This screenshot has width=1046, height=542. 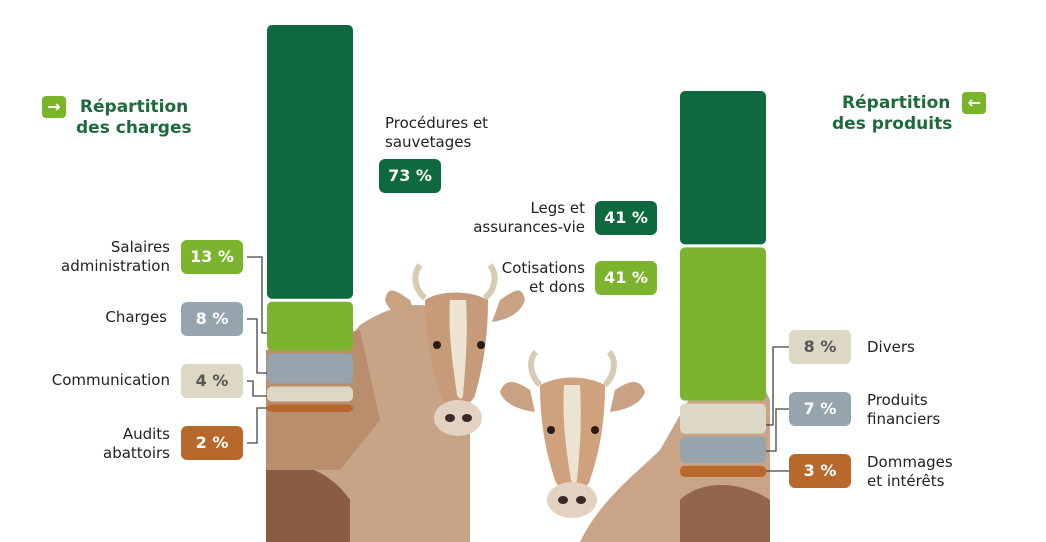 I want to click on bar-dommages, so click(x=723, y=471).